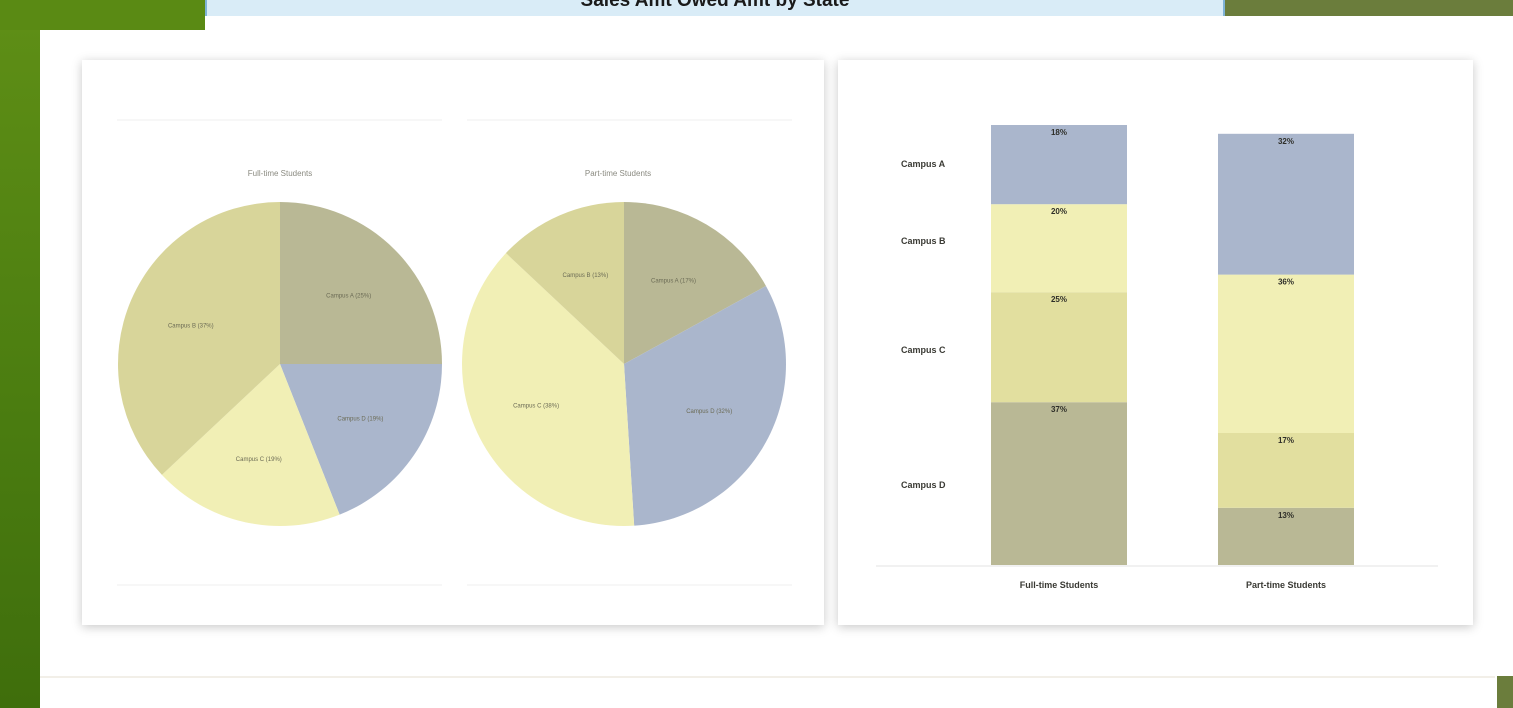 The image size is (1513, 708). What do you see at coordinates (1059, 165) in the screenshot?
I see `bar-full-time-students-campus-a` at bounding box center [1059, 165].